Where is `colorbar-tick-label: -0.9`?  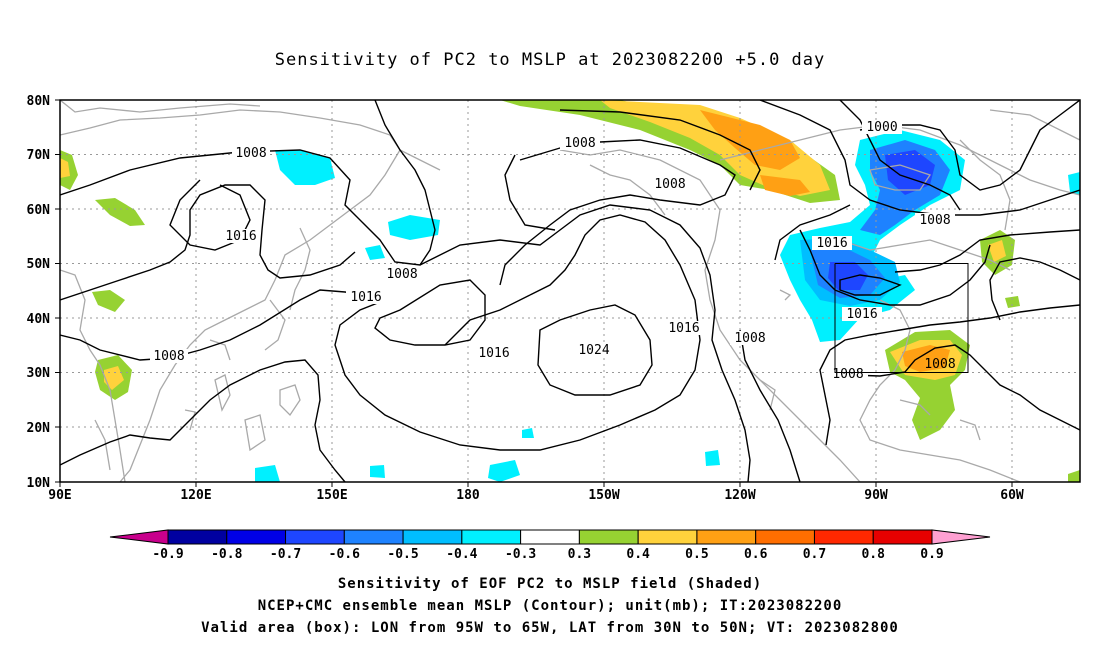 colorbar-tick-label: -0.9 is located at coordinates (167, 554).